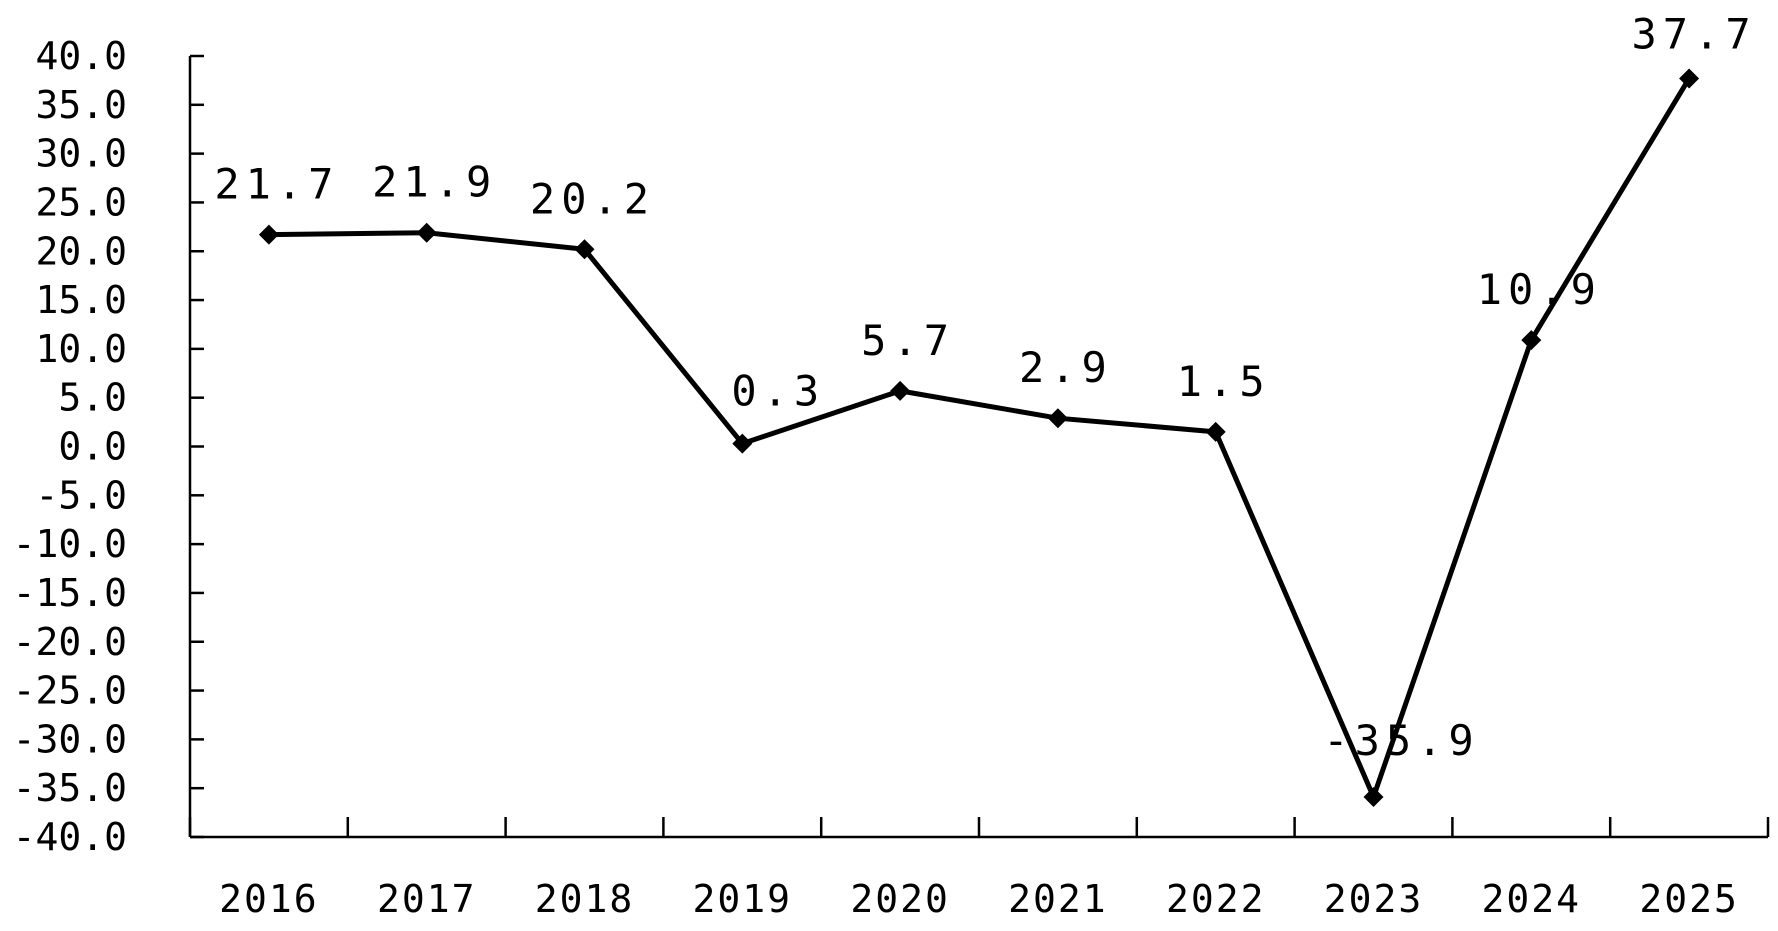 This screenshot has height=931, width=1778. I want to click on y-tick-label: 25.0, so click(81, 202).